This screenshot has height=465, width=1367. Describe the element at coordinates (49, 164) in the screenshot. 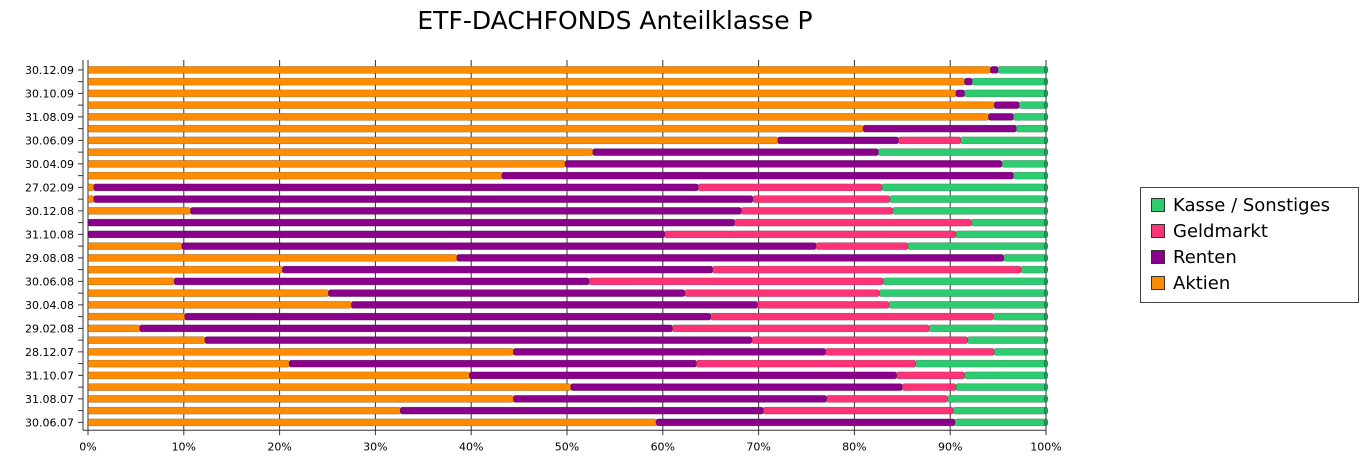

I see `y-category-label: 30.04.09` at that location.